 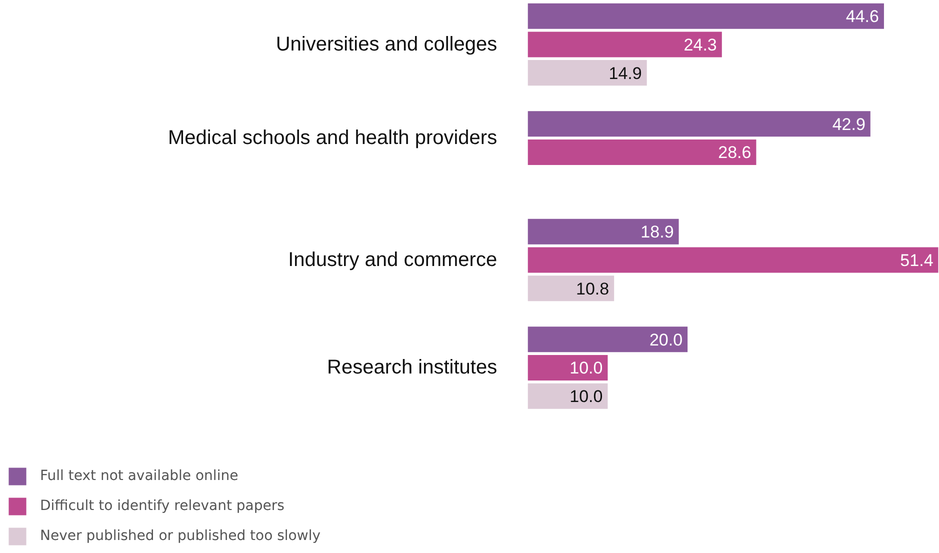 I want to click on y-tick-label: Universities and colleges, so click(x=387, y=44).